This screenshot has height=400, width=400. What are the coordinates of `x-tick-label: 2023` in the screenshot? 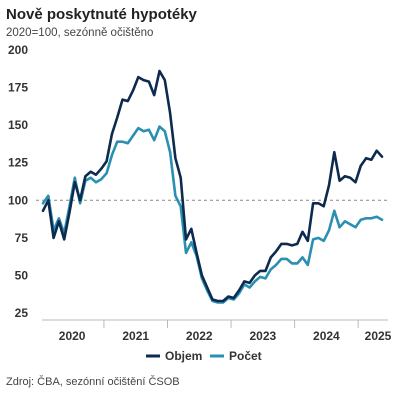 It's located at (262, 336).